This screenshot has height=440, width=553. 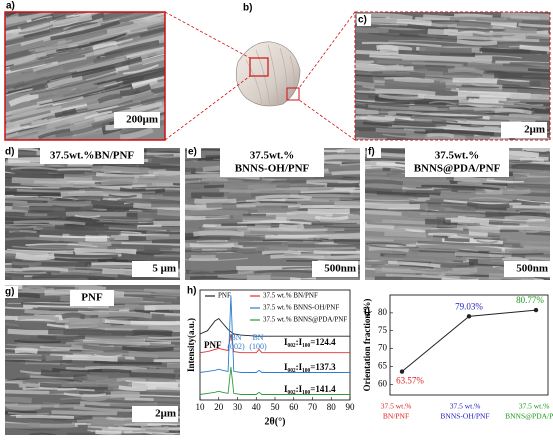 What do you see at coordinates (383, 312) in the screenshot?
I see `y-tick-label: 80` at bounding box center [383, 312].